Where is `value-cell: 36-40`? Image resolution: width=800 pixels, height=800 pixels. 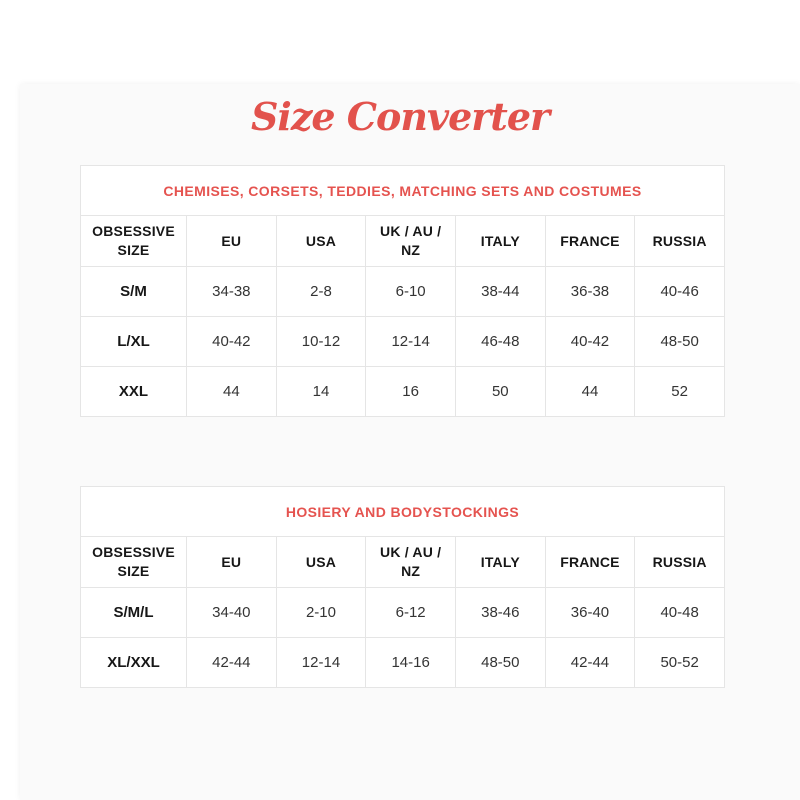 value-cell: 36-40 is located at coordinates (590, 612).